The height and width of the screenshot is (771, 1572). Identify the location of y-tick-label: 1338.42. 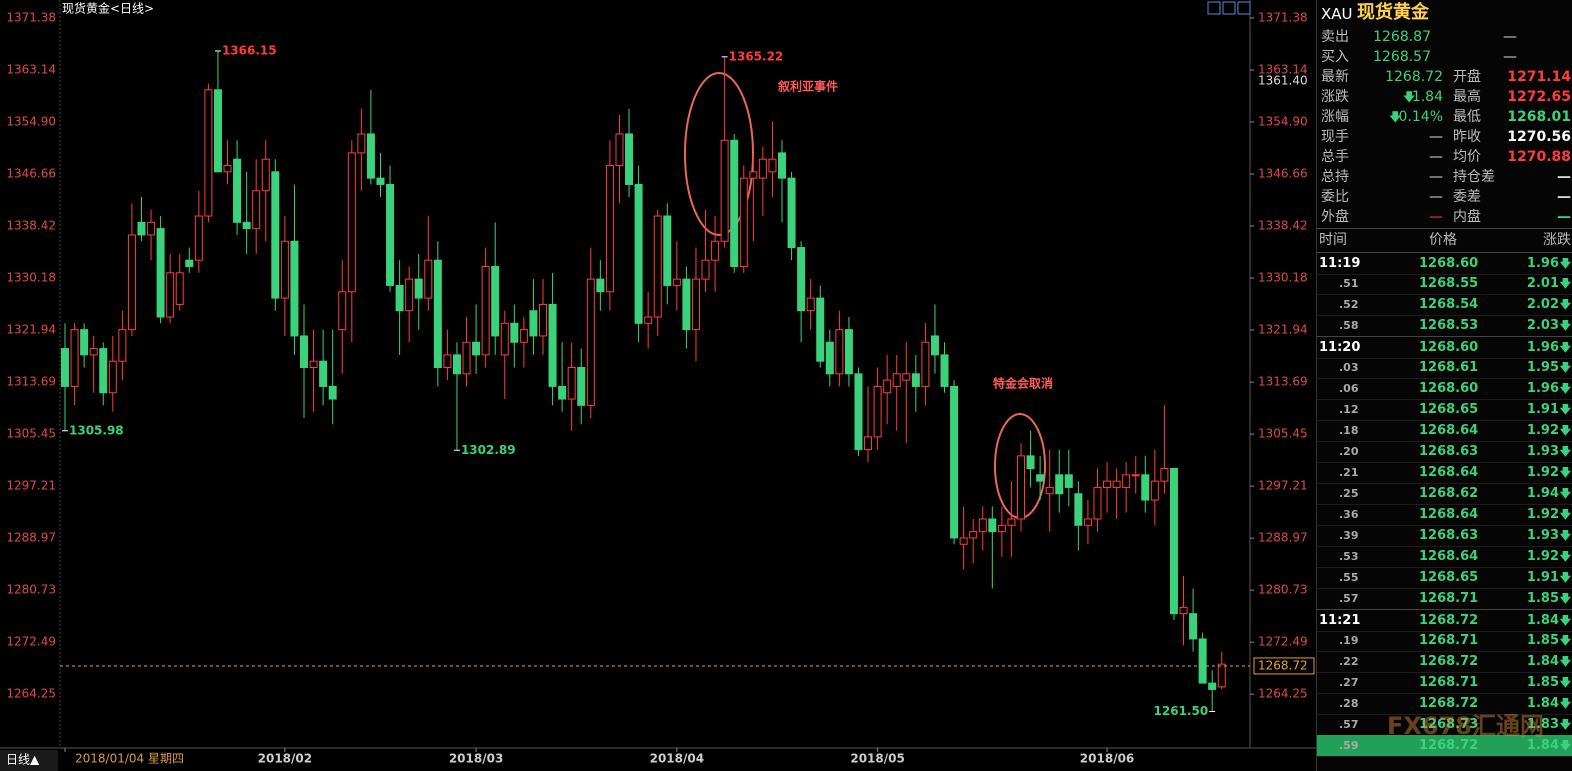
(31, 225).